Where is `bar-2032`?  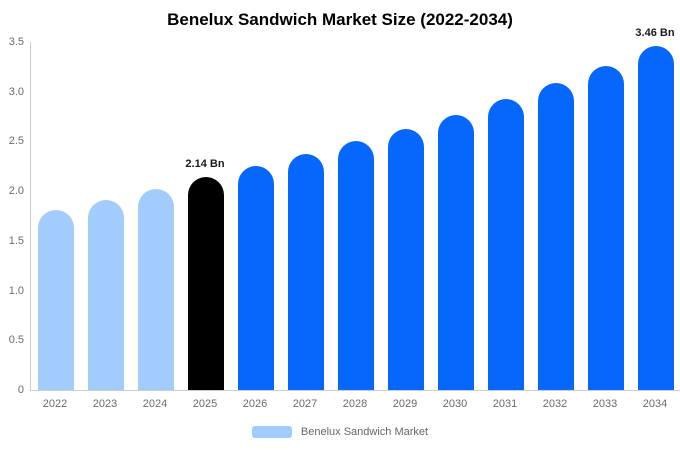 bar-2032 is located at coordinates (556, 236).